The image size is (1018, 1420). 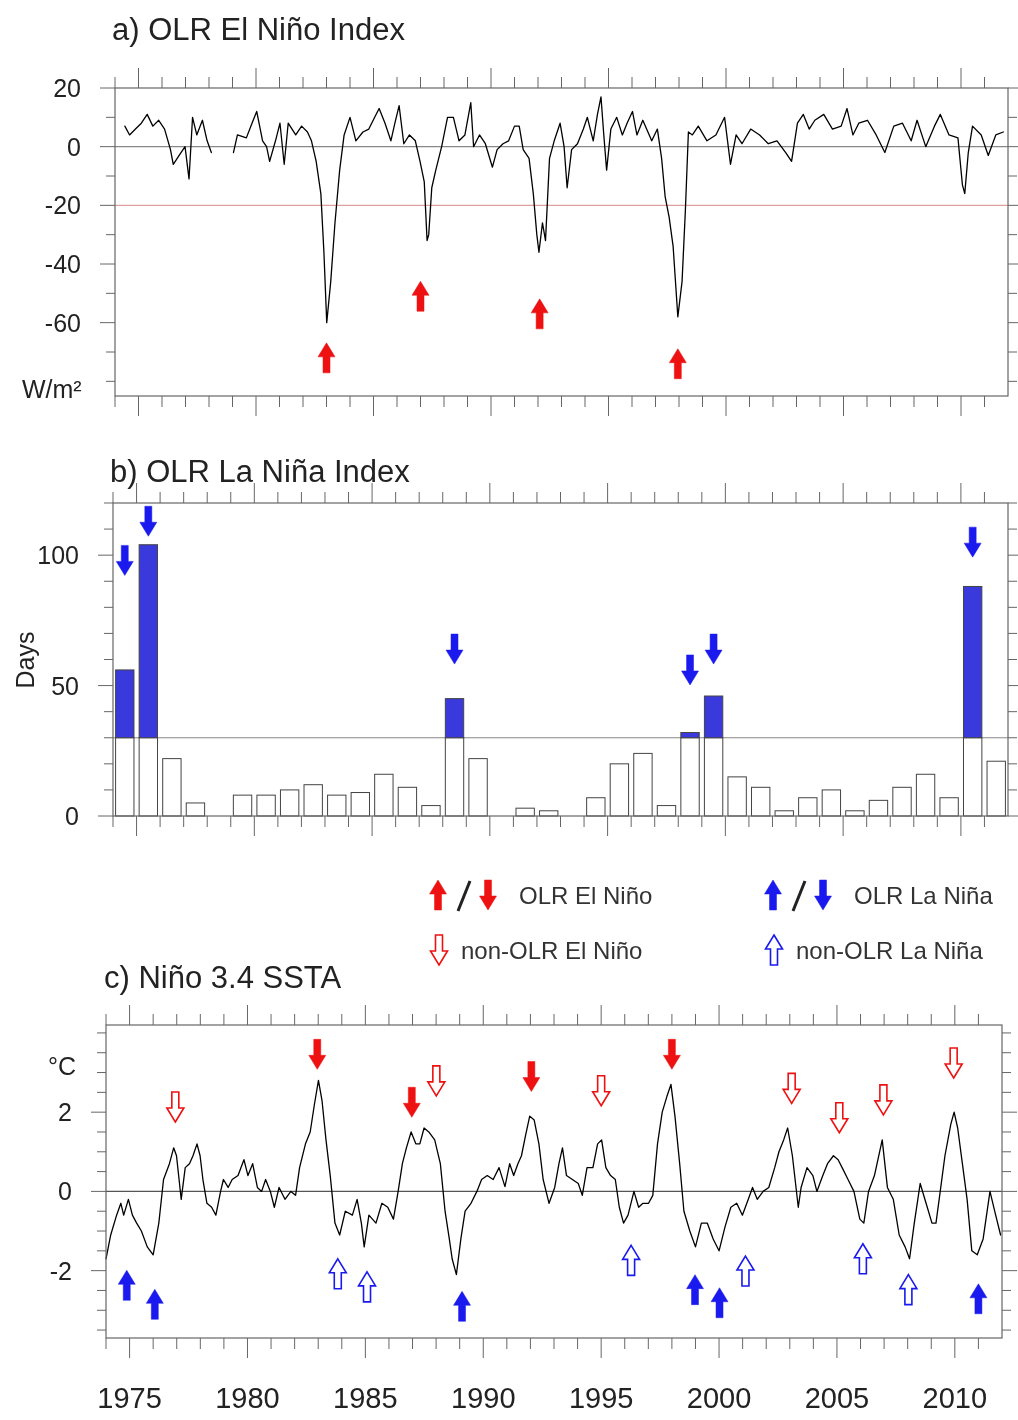 I want to click on x-tick-label: 2000, so click(x=719, y=1398).